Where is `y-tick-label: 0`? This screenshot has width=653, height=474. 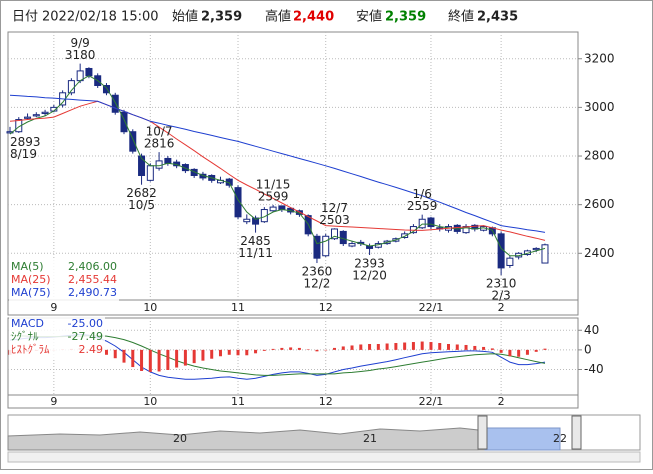
y-tick-label: 0 is located at coordinates (588, 349).